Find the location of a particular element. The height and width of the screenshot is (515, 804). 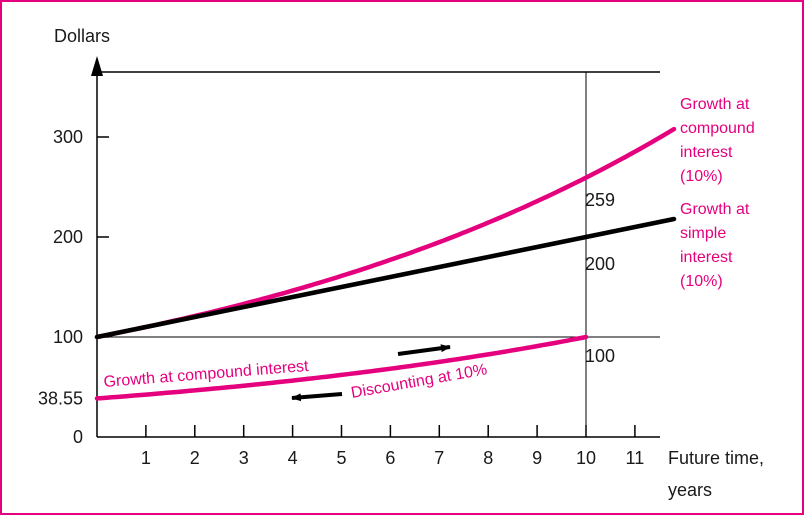

arrow-right is located at coordinates (424, 350).